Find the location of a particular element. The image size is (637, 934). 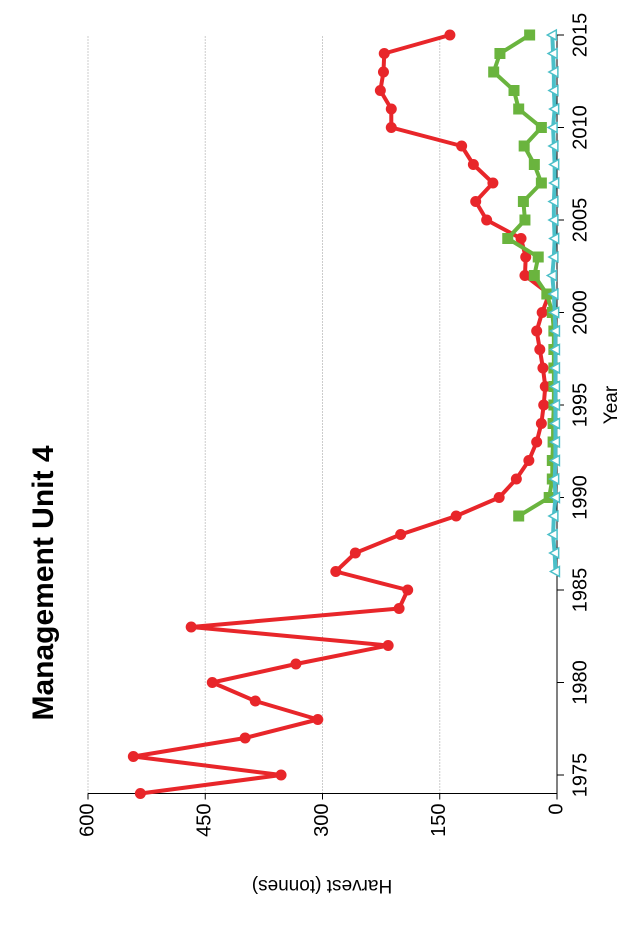

y-axis-label: Harvest (tonnes) is located at coordinates (322, 885).